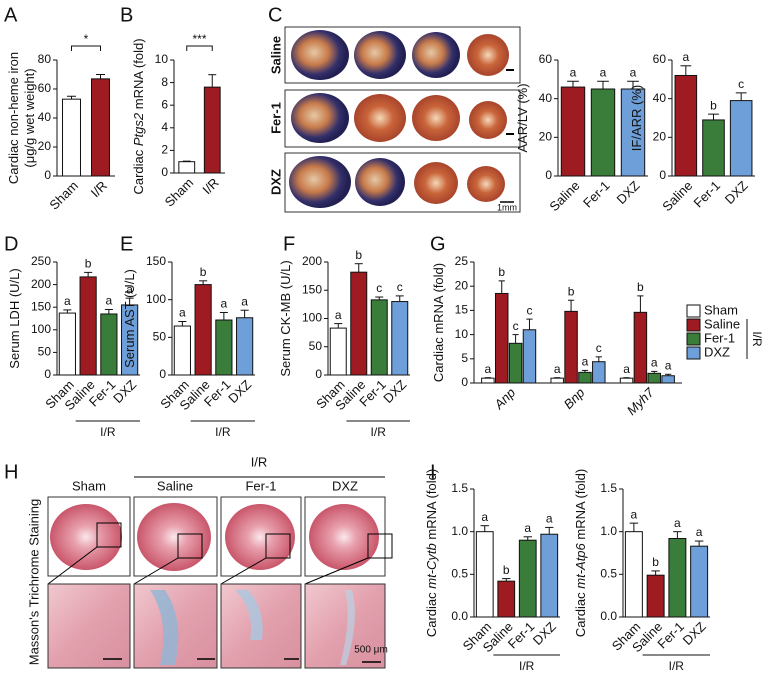  Describe the element at coordinates (459, 616) in the screenshot. I see `y-tick-label: 0.0` at that location.